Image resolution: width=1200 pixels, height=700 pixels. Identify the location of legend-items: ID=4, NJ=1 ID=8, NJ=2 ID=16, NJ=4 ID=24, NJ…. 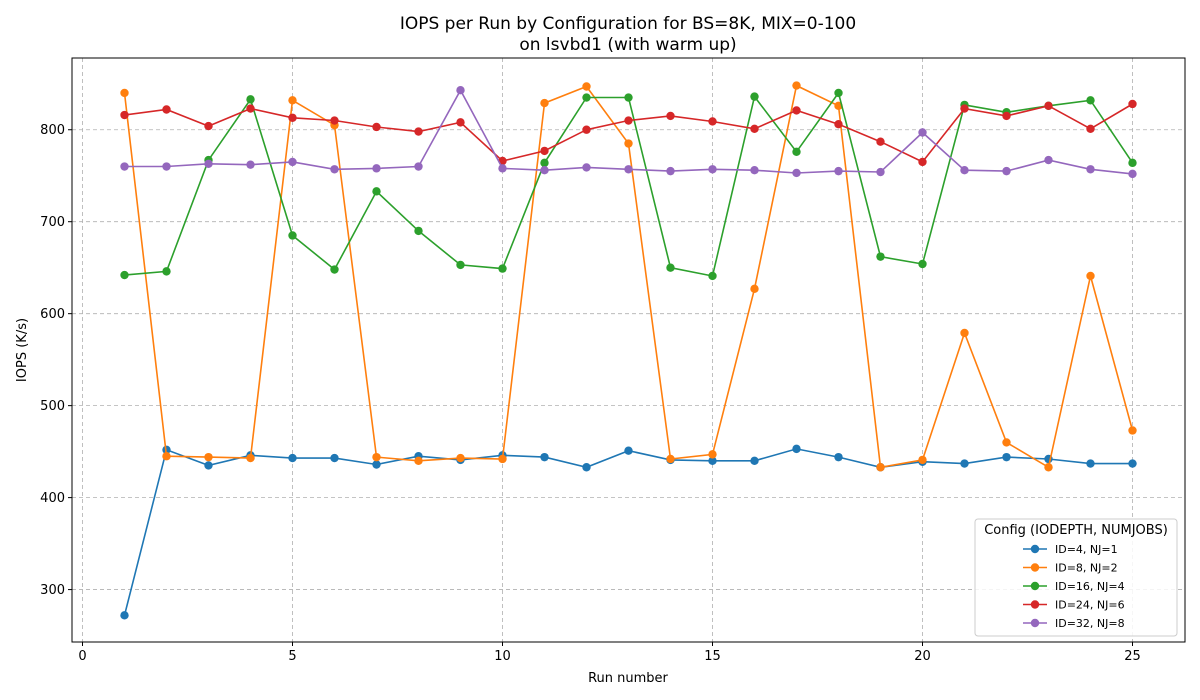
(1074, 586).